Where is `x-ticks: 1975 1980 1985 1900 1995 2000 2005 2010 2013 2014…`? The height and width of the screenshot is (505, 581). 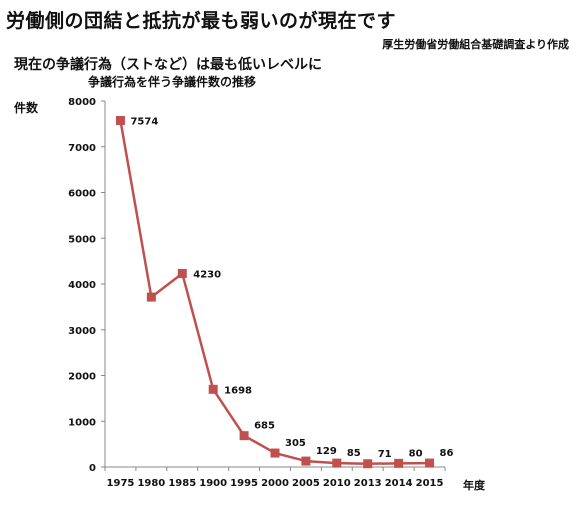 x-ticks: 1975 1980 1985 1900 1995 2000 2005 2010 2013 2014… is located at coordinates (275, 478).